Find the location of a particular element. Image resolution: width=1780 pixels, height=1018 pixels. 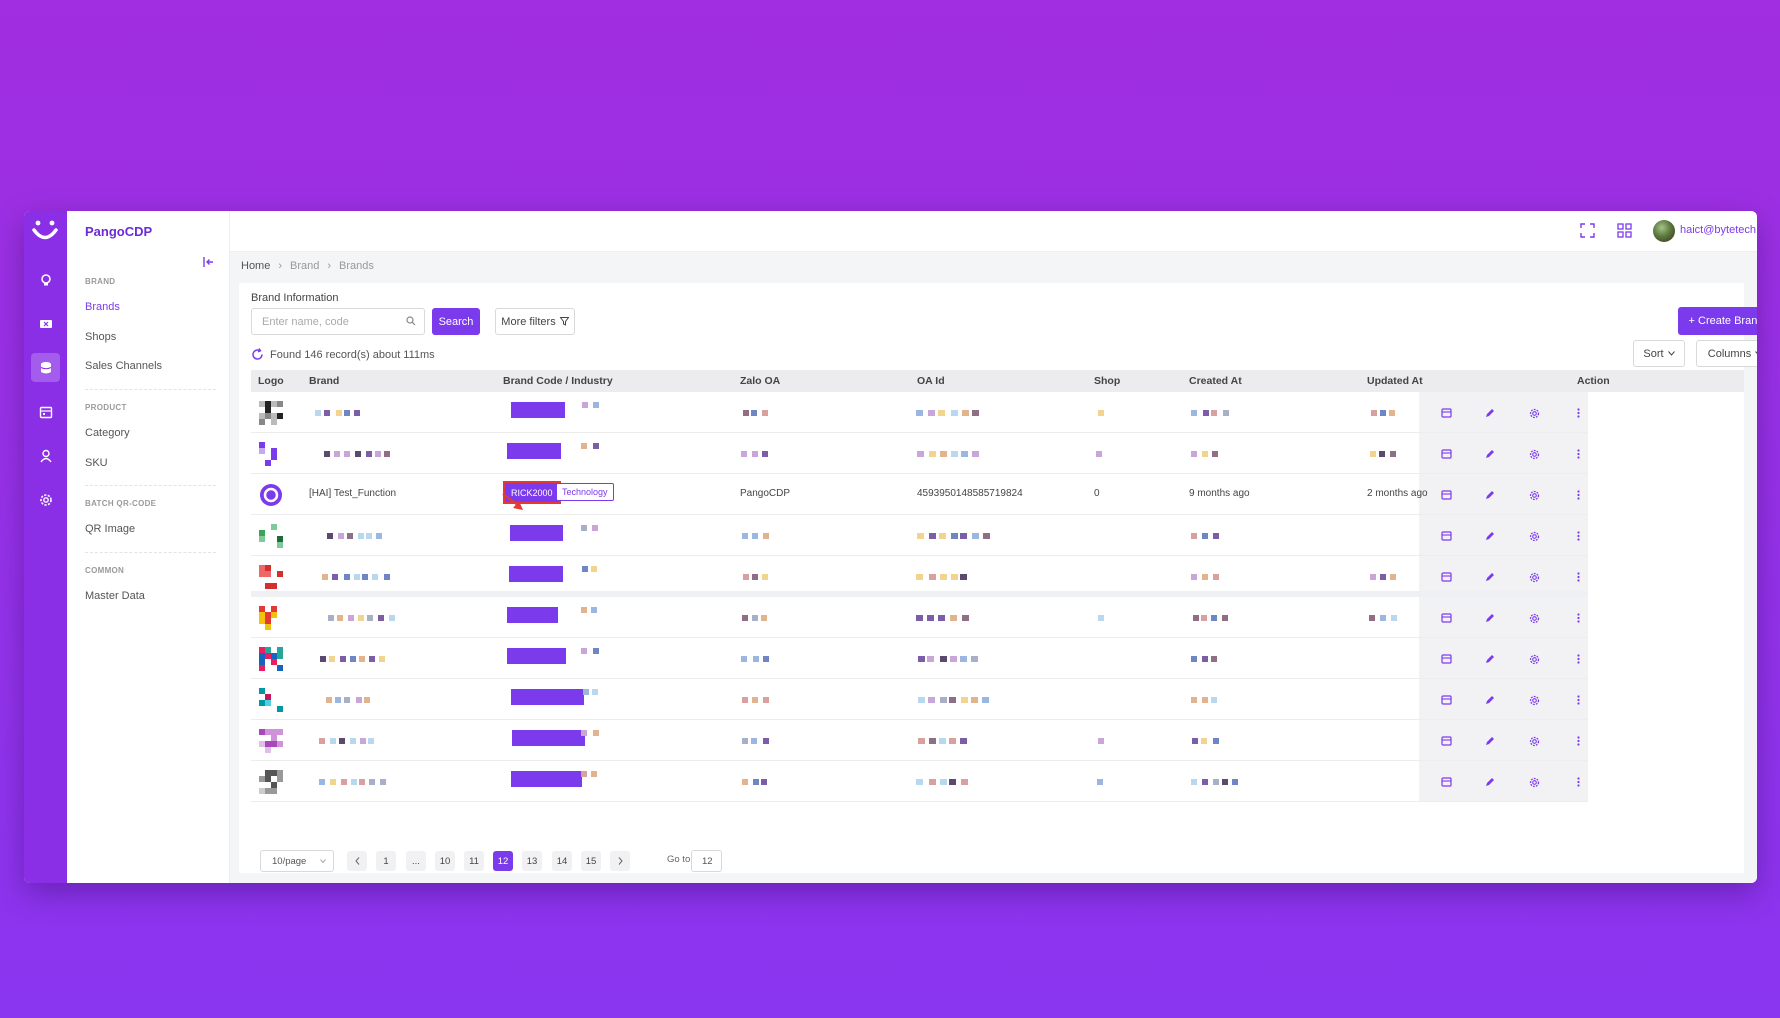

fullscreen-icon is located at coordinates (1587, 230).